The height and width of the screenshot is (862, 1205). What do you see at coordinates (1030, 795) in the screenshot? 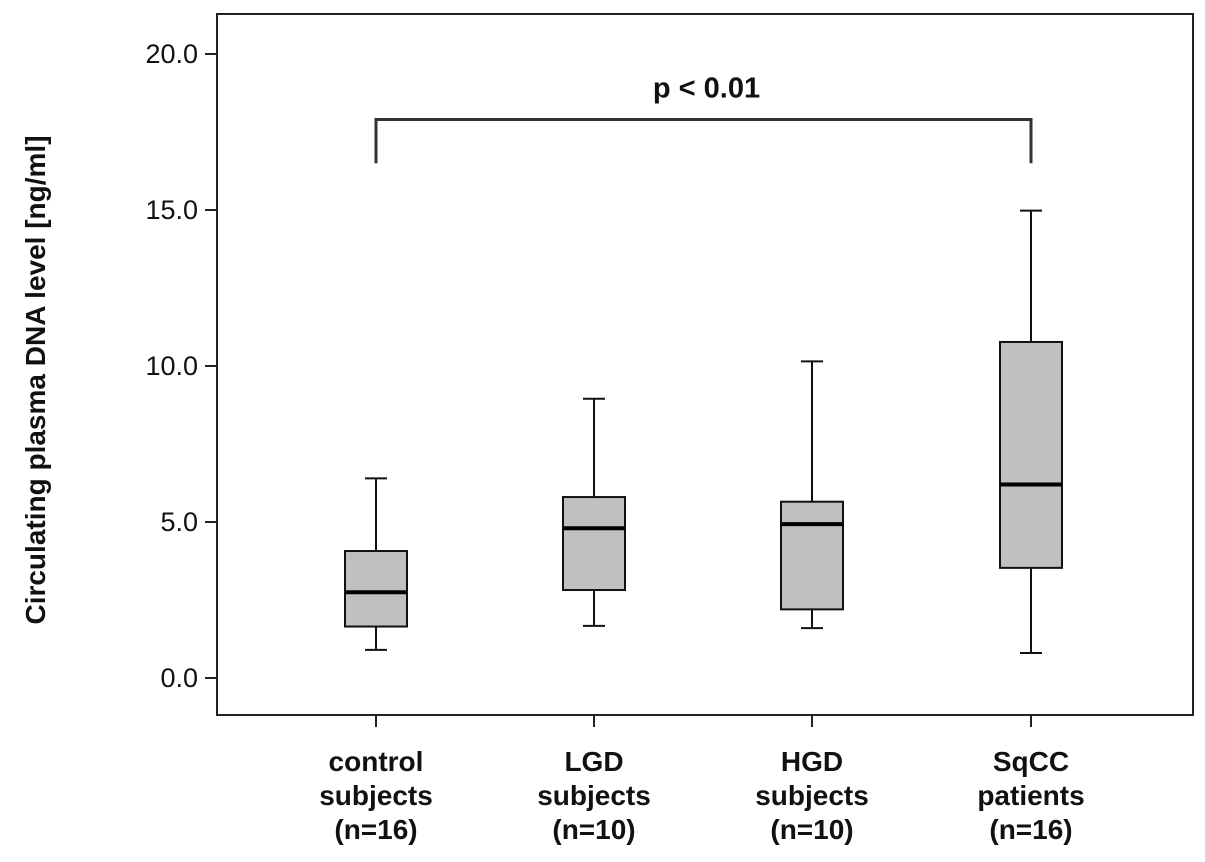
I see `x-category-label: patients` at bounding box center [1030, 795].